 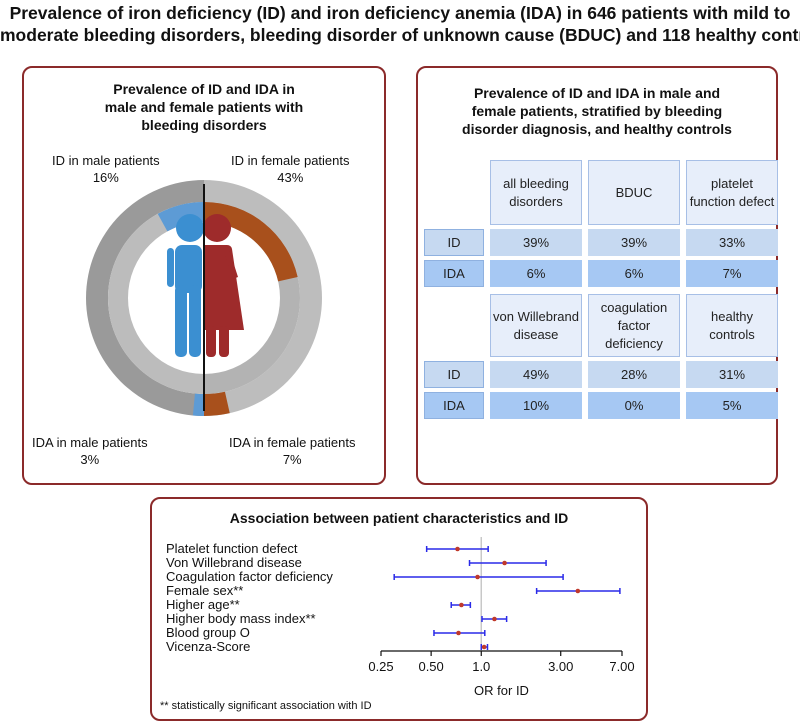 I want to click on value-ida-platelet-function-defect: 7%, so click(x=732, y=273).